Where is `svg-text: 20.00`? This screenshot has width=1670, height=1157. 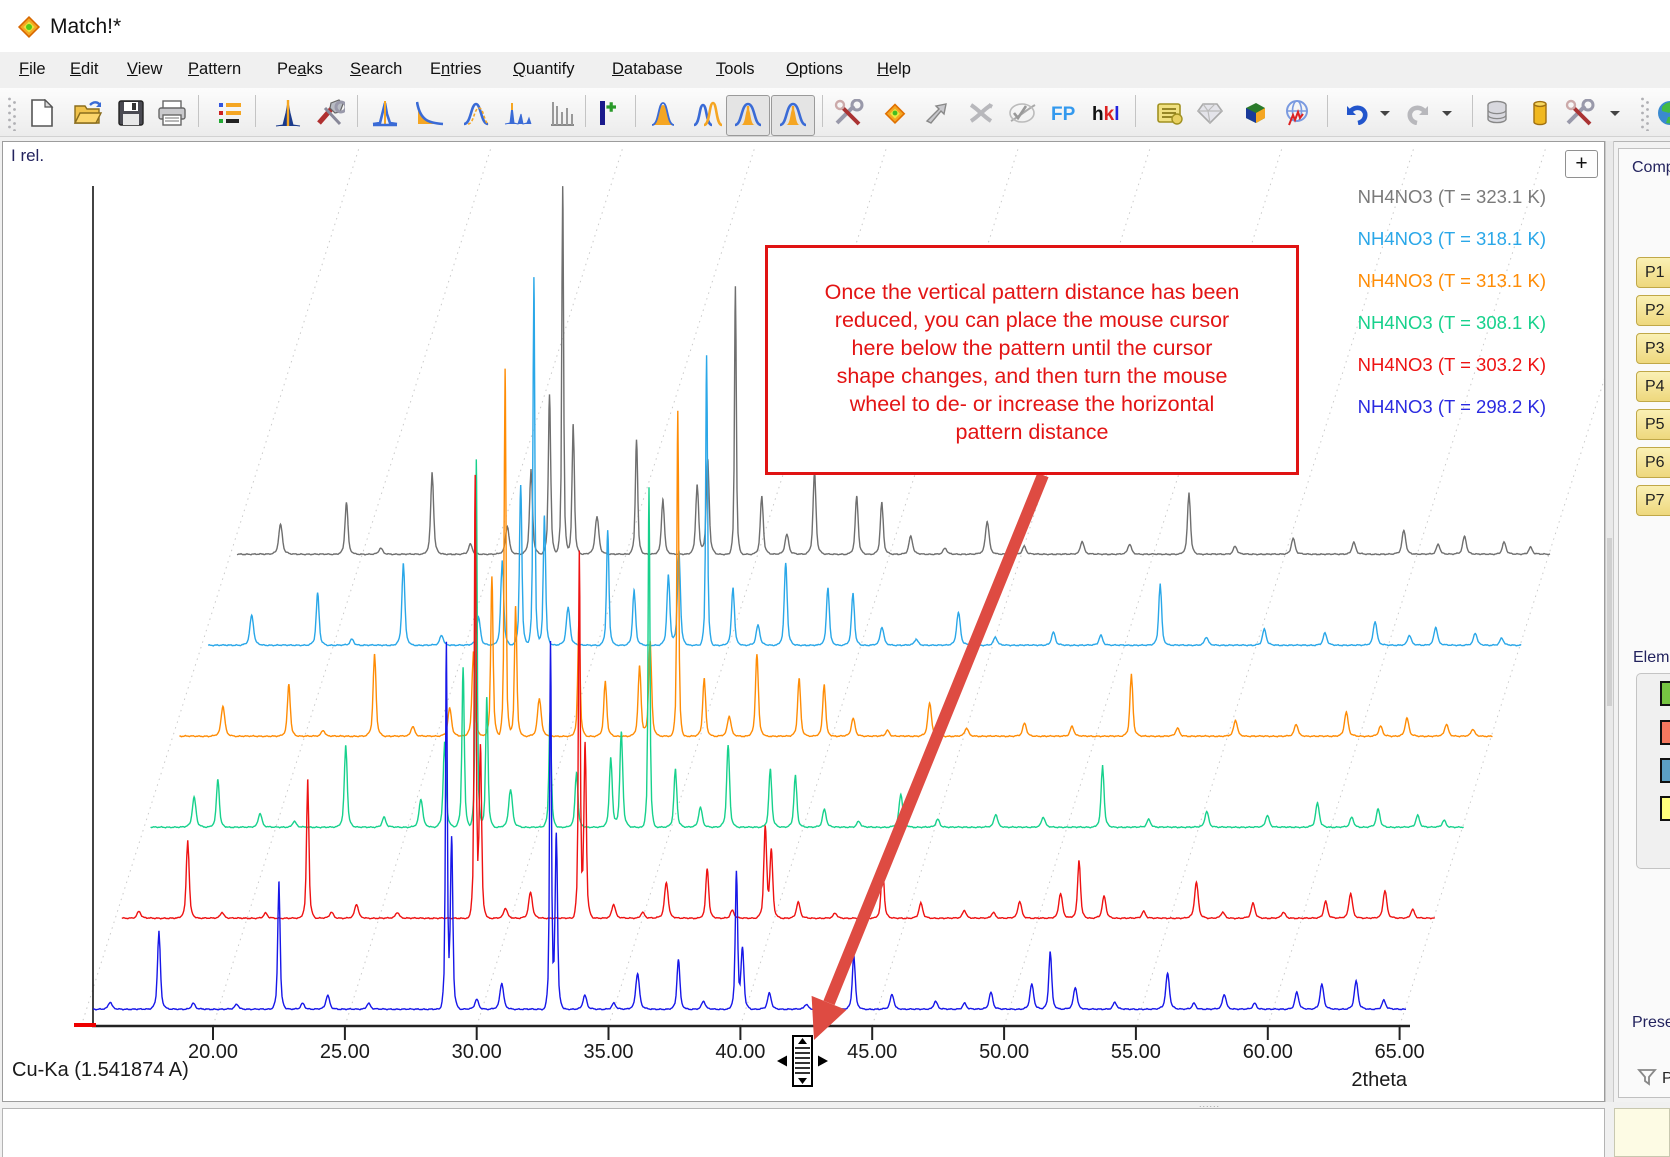
svg-text: 20.00 is located at coordinates (213, 1052).